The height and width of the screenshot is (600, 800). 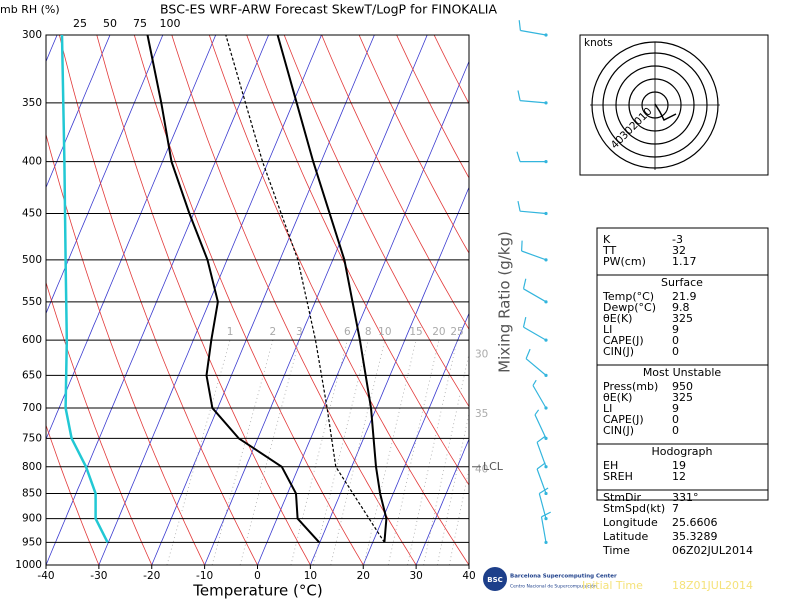 I want to click on stats-label: Press(mb), so click(x=630, y=386).